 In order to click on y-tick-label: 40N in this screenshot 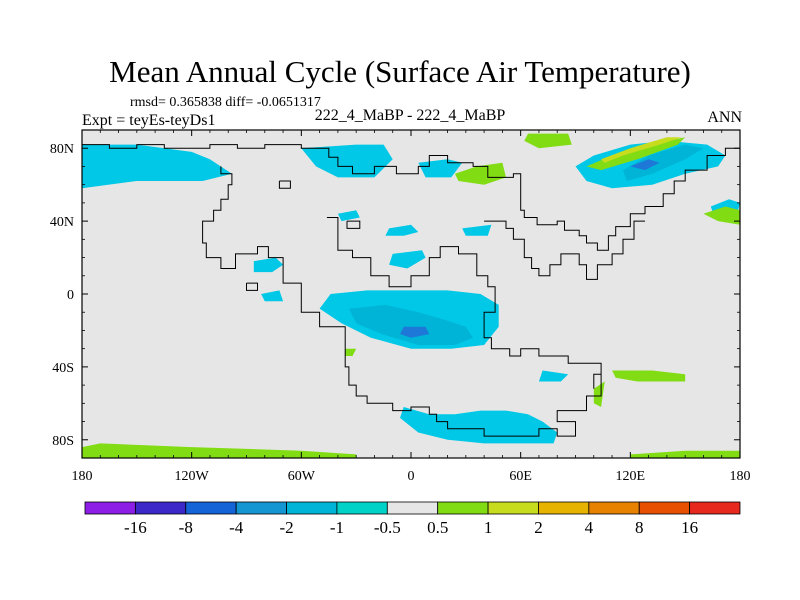, I will do `click(62, 222)`.